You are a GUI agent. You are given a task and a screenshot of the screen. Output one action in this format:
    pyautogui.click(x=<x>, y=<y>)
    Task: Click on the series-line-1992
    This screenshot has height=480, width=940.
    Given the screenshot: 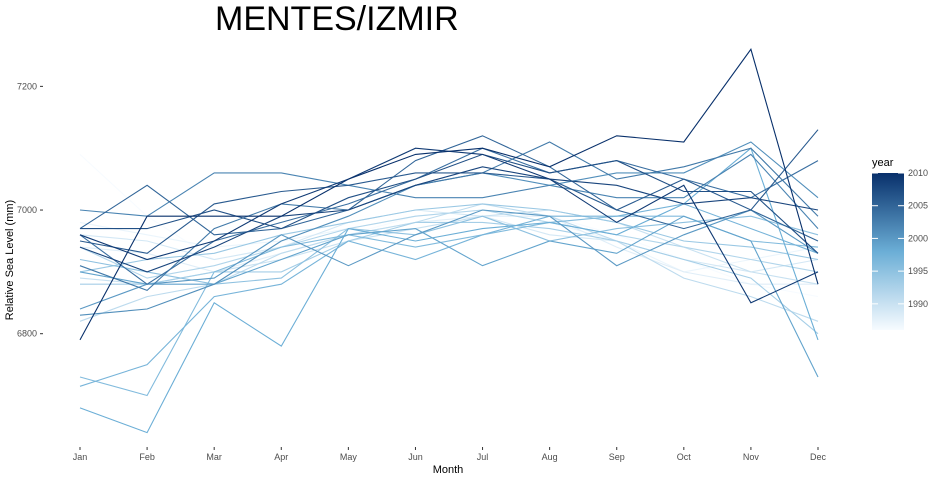 What is the action you would take?
    pyautogui.click(x=449, y=244)
    